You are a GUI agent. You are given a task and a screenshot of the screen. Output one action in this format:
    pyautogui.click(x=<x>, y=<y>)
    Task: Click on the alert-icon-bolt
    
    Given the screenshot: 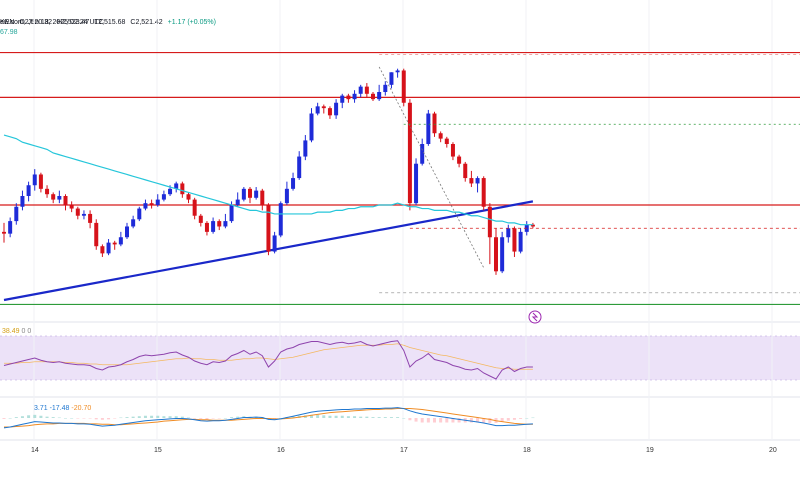 What is the action you would take?
    pyautogui.click(x=535, y=317)
    